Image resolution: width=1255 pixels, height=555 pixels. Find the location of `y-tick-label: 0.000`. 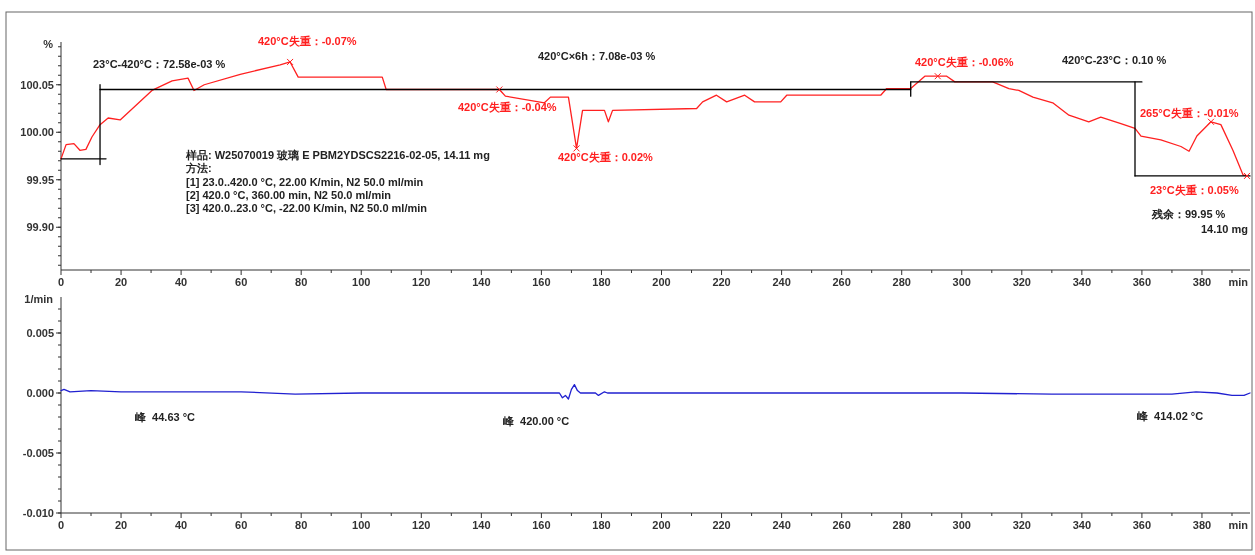

y-tick-label: 0.000 is located at coordinates (40, 393).